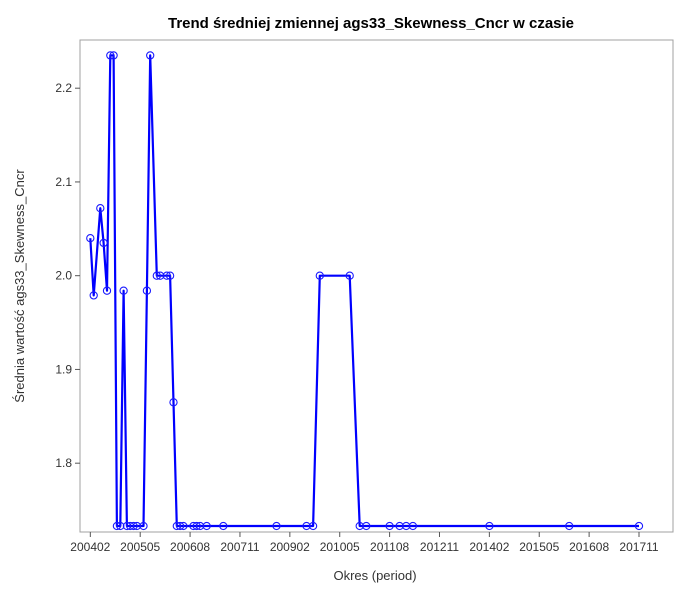 The width and height of the screenshot is (700, 600). What do you see at coordinates (638, 547) in the screenshot?
I see `x-tick-label: 201711` at bounding box center [638, 547].